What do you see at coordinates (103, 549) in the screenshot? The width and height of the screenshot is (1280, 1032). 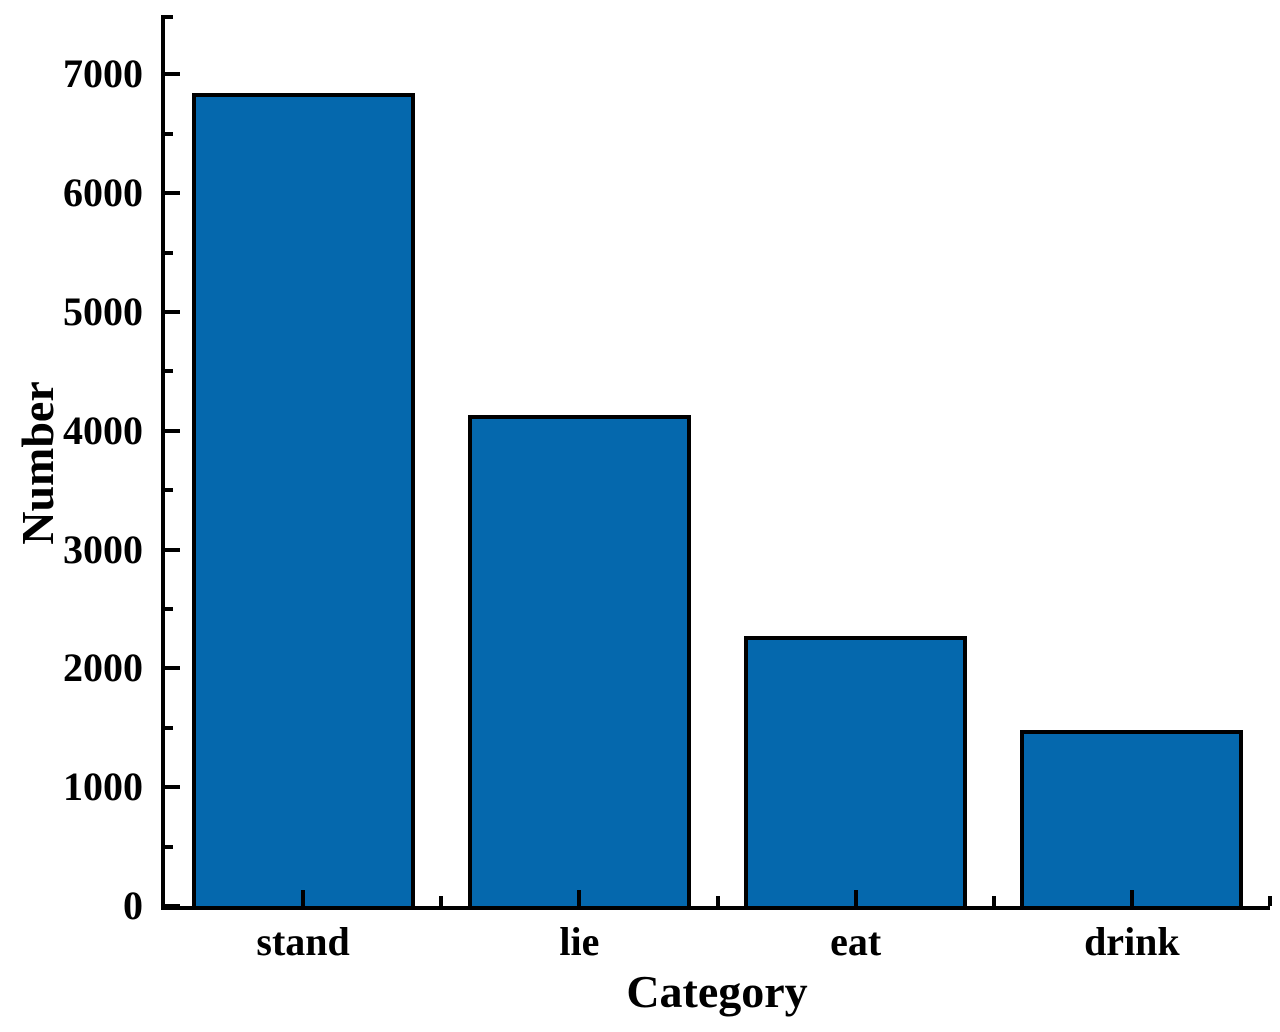 I see `y-tick-label-3000: 3000` at bounding box center [103, 549].